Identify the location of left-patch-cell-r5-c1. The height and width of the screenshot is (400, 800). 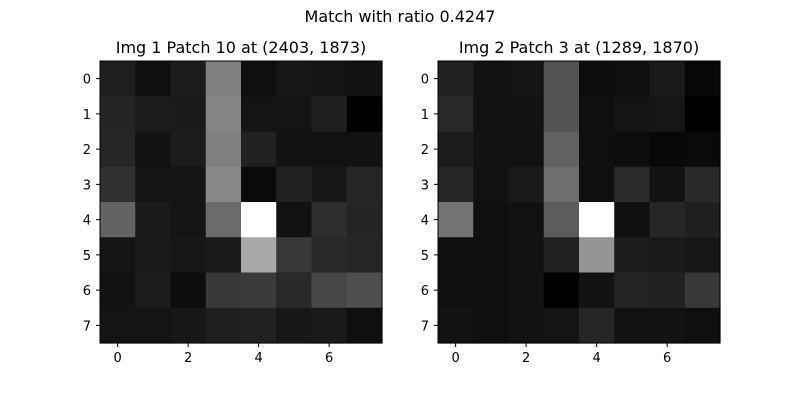
(153, 255).